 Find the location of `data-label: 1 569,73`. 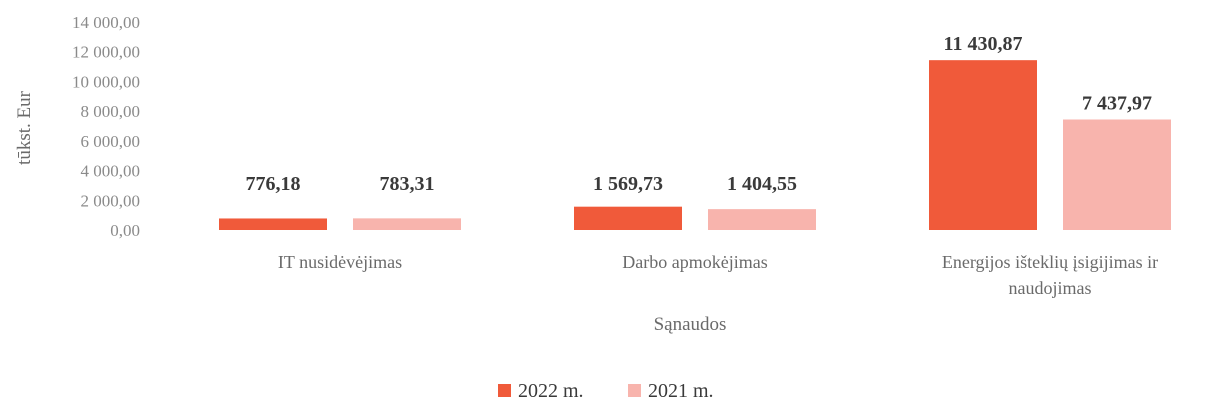

data-label: 1 569,73 is located at coordinates (628, 184).